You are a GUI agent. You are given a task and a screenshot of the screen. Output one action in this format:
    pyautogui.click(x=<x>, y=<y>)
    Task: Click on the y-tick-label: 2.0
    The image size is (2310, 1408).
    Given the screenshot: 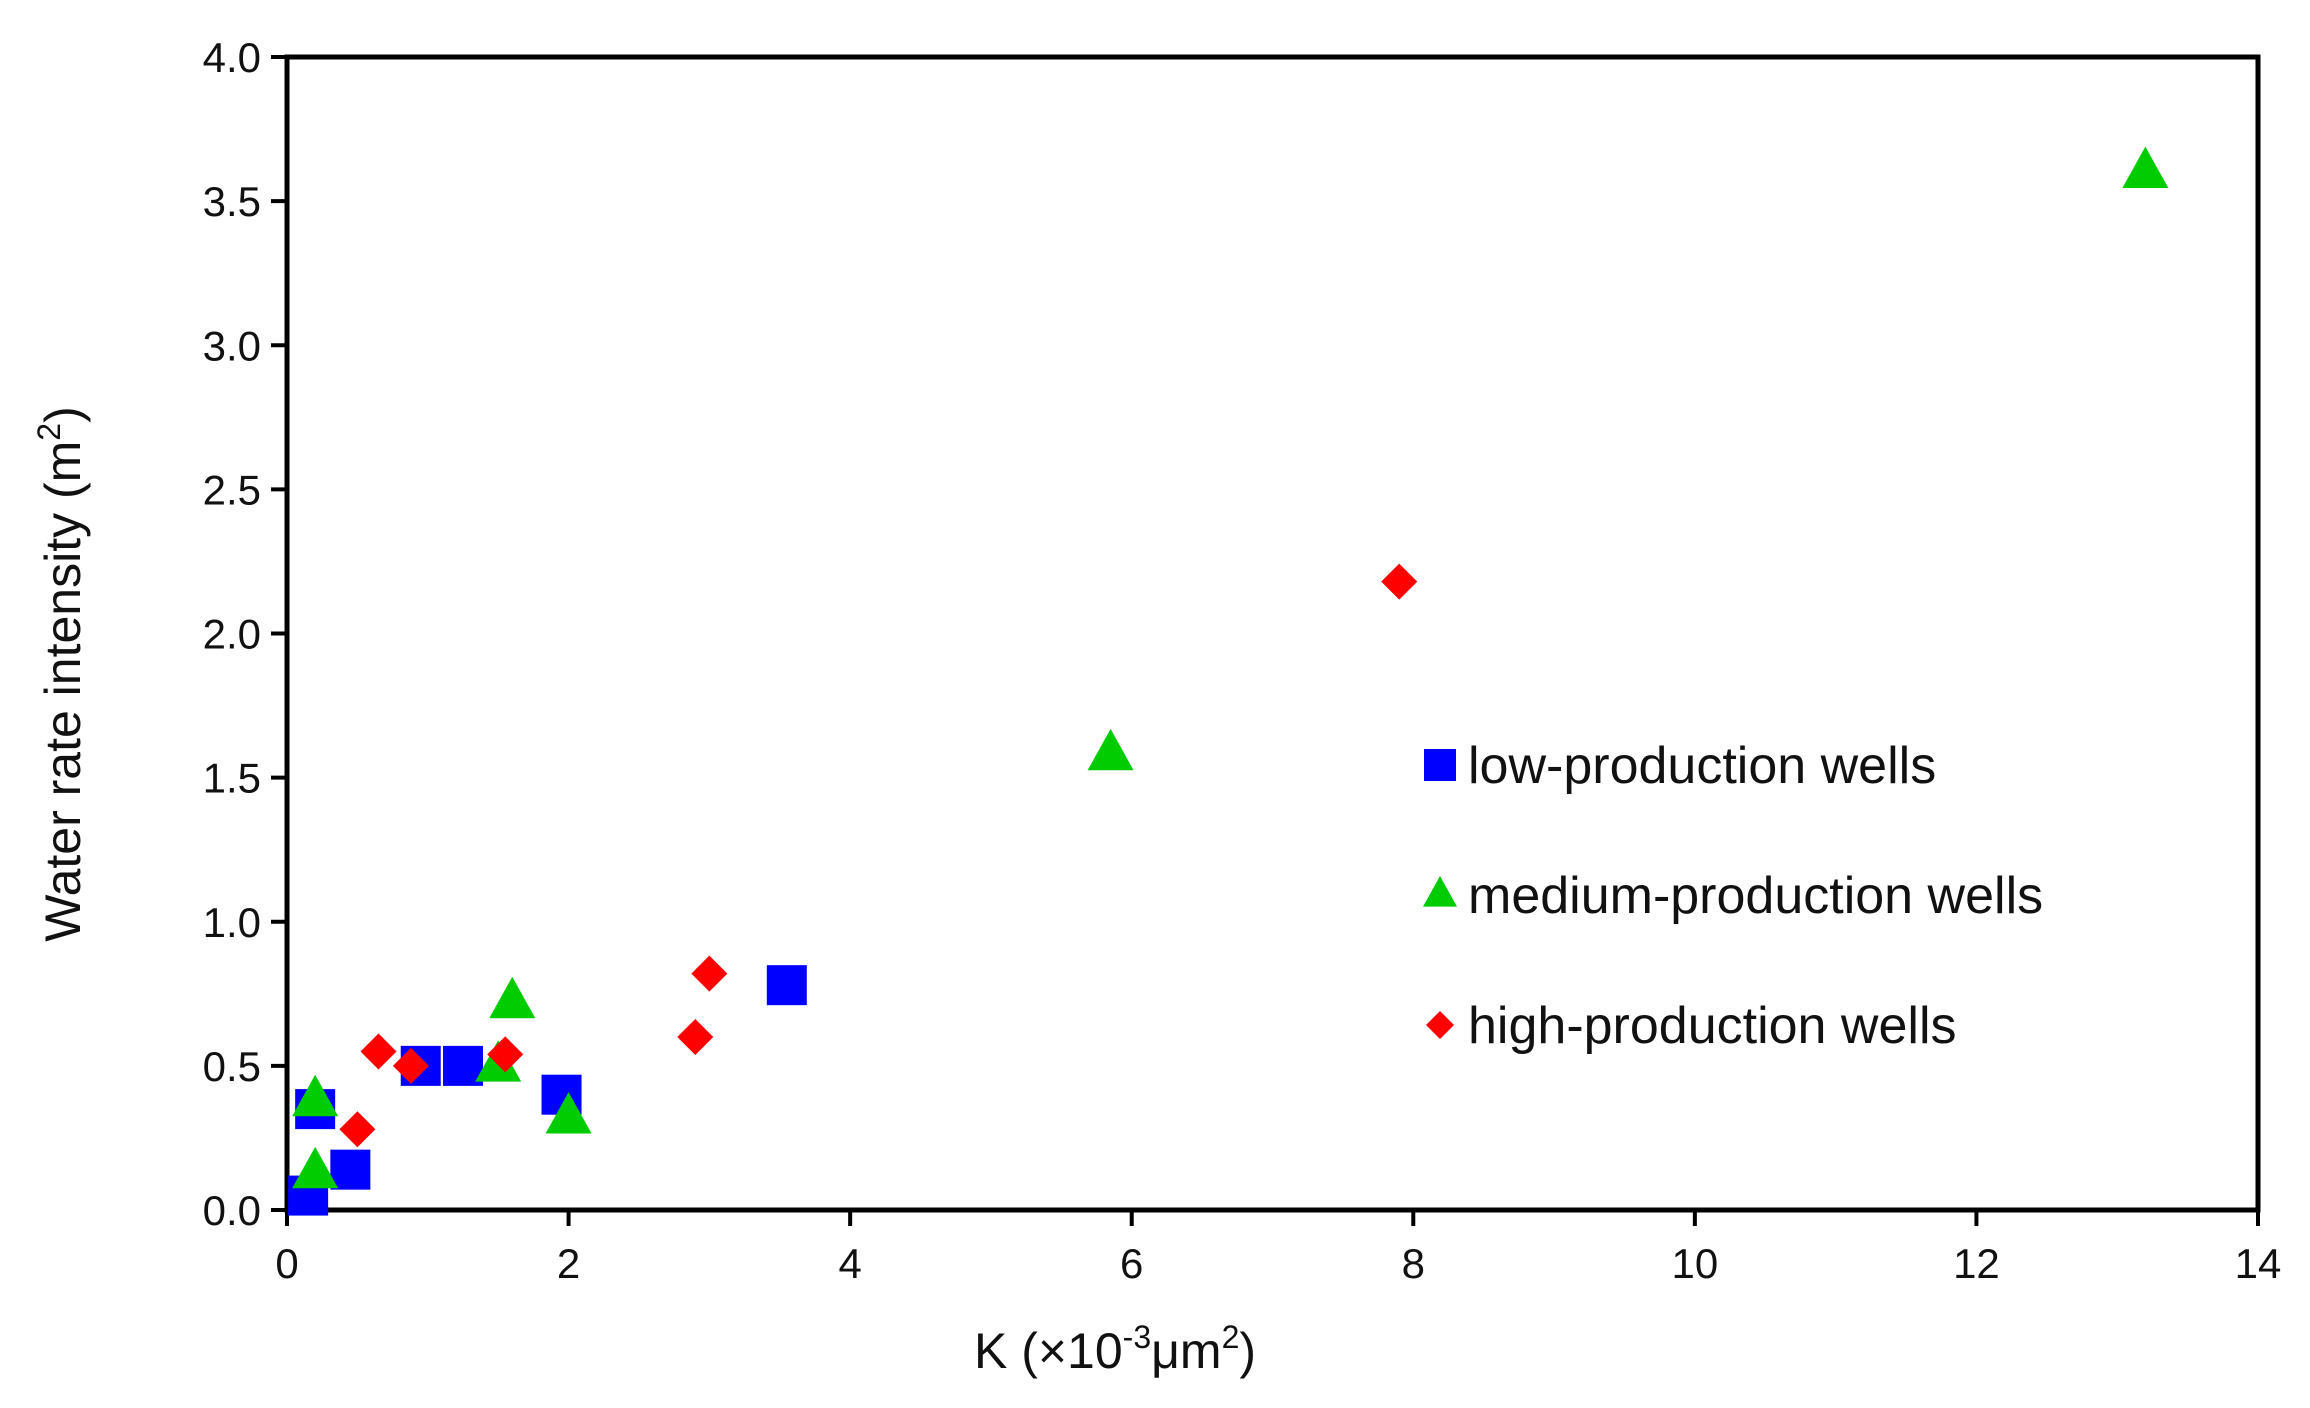 What is the action you would take?
    pyautogui.click(x=232, y=634)
    